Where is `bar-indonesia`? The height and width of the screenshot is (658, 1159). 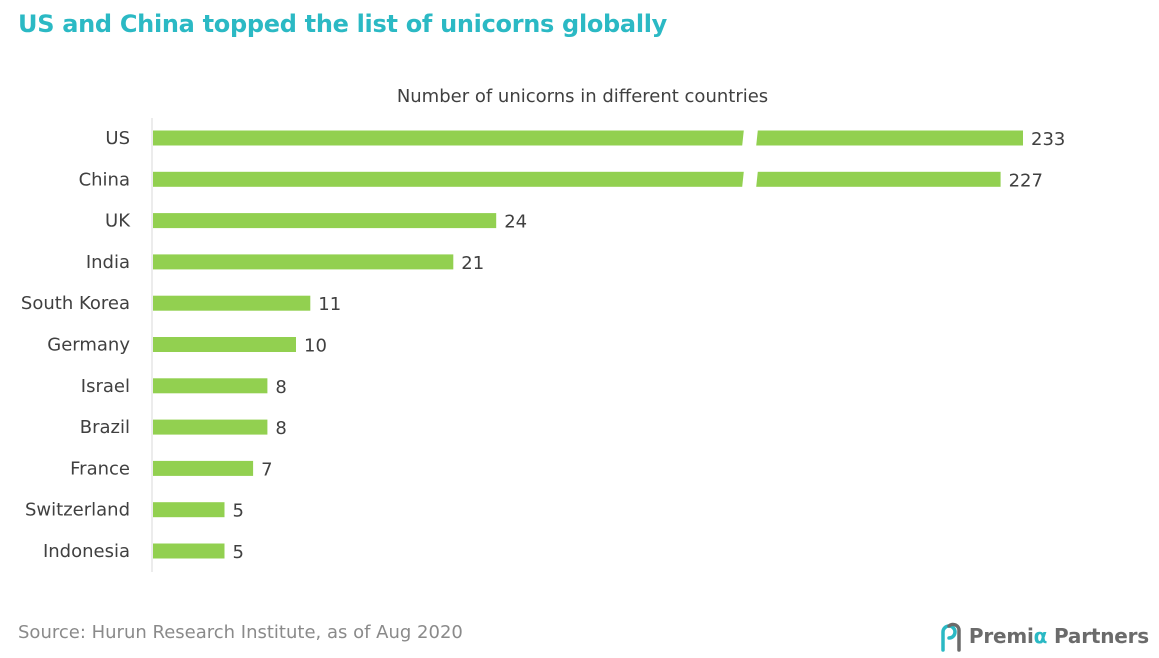 bar-indonesia is located at coordinates (189, 551).